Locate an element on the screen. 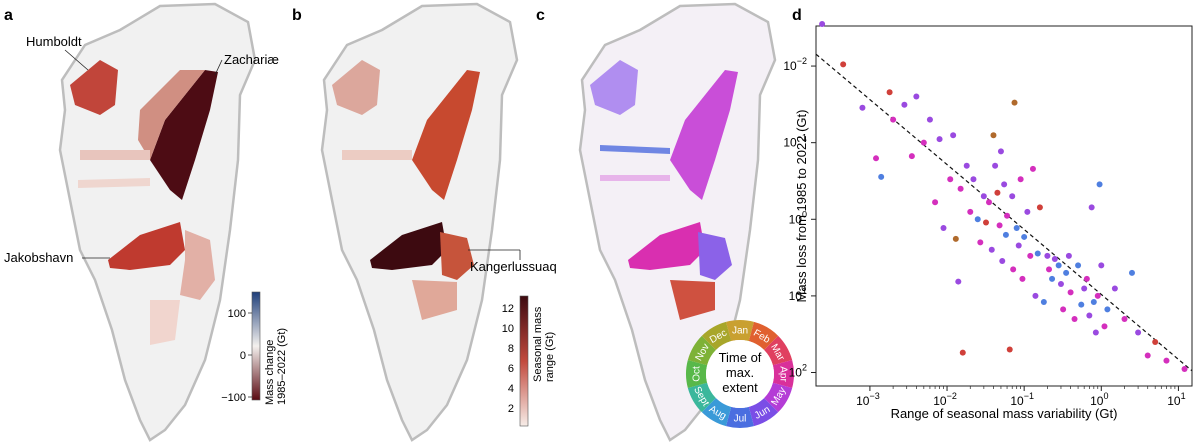 This screenshot has height=443, width=1200. basin-sw is located at coordinates (165, 322).